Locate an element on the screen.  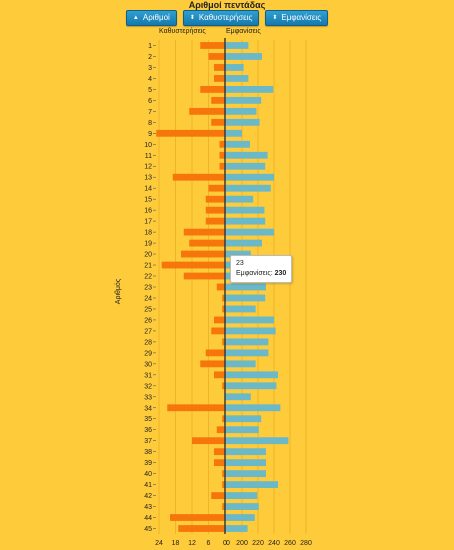
x-tick-label: 12 is located at coordinates (192, 543).